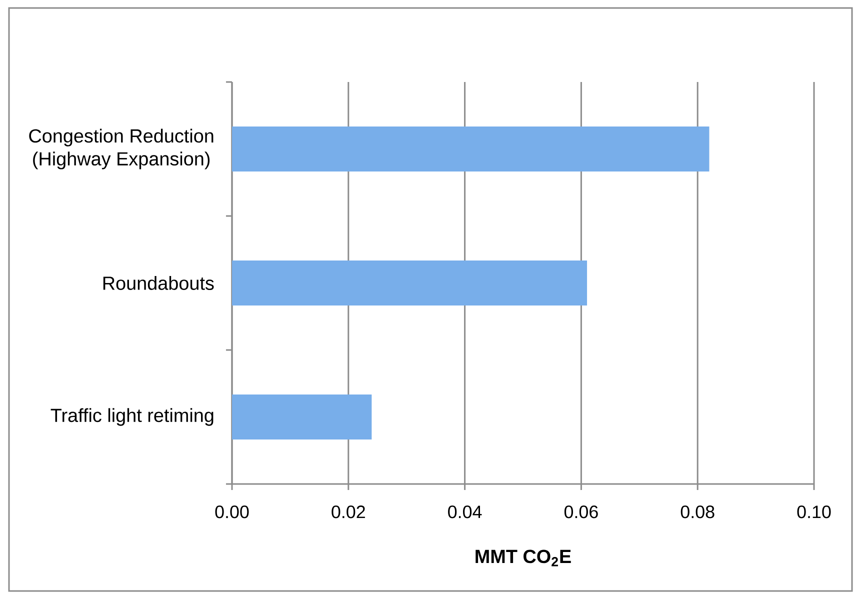 The image size is (860, 599). What do you see at coordinates (121, 149) in the screenshot?
I see `y-tick-label: Congestion Reduction (Highway Expansion)` at bounding box center [121, 149].